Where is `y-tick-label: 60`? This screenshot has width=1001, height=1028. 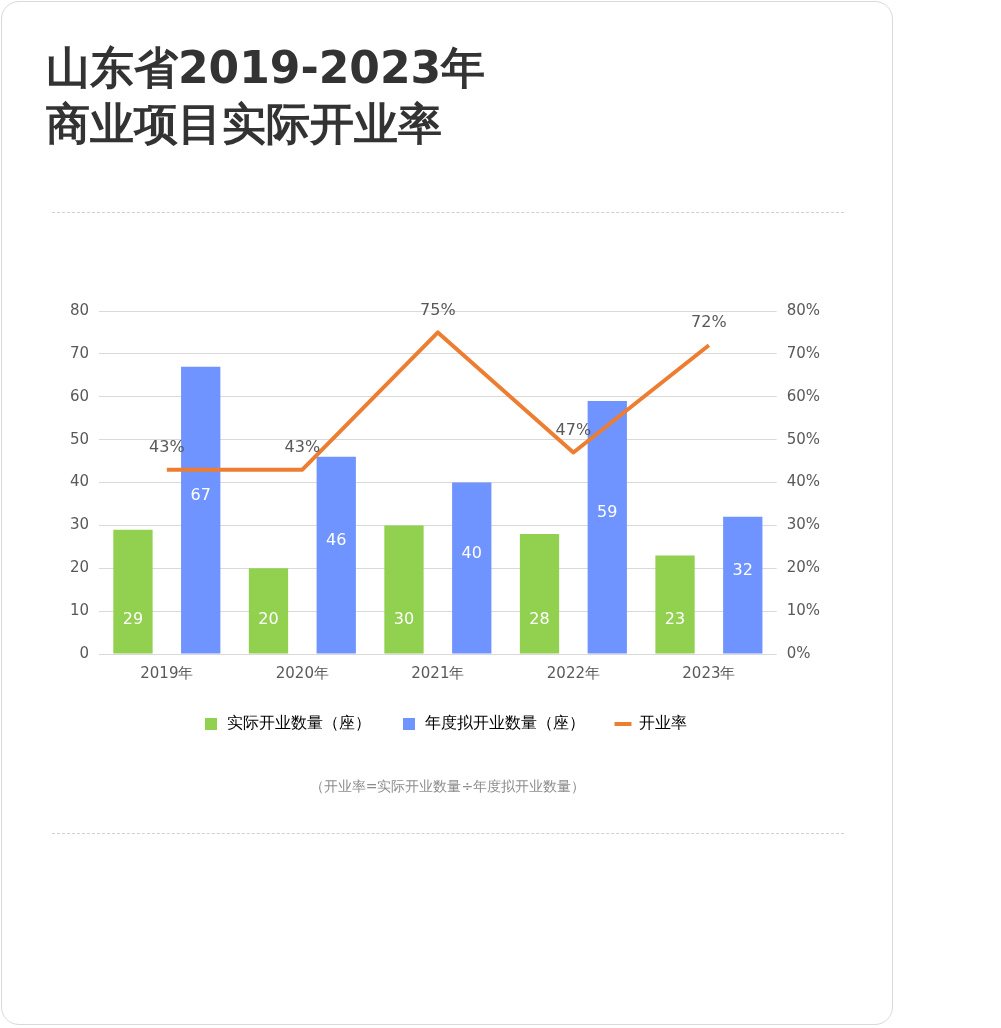 y-tick-label: 60 is located at coordinates (79, 395).